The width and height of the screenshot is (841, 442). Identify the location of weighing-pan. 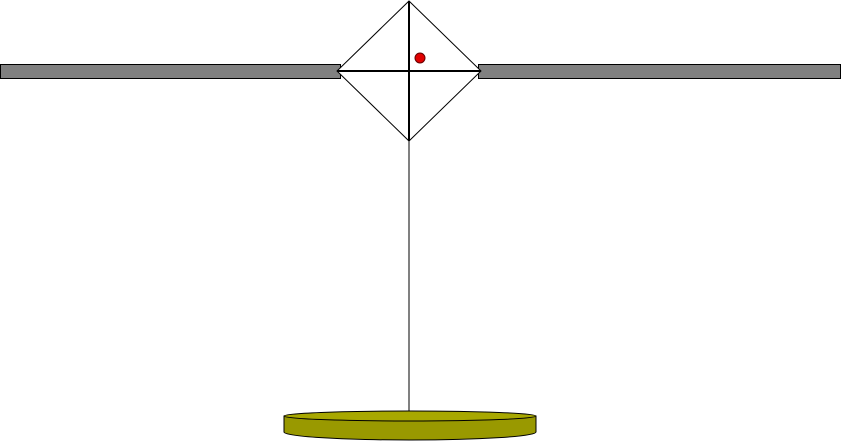
(410, 425).